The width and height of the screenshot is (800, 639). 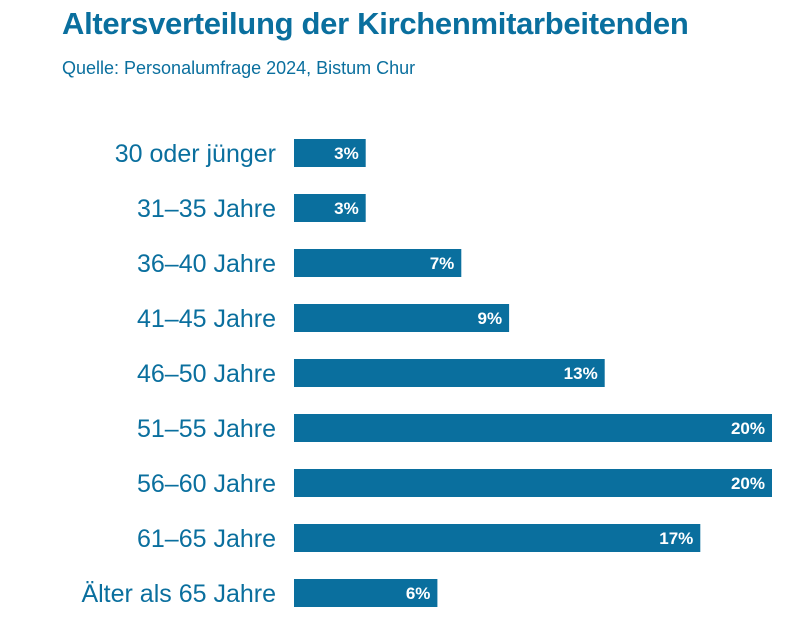 I want to click on data-label: 13%, so click(x=581, y=373).